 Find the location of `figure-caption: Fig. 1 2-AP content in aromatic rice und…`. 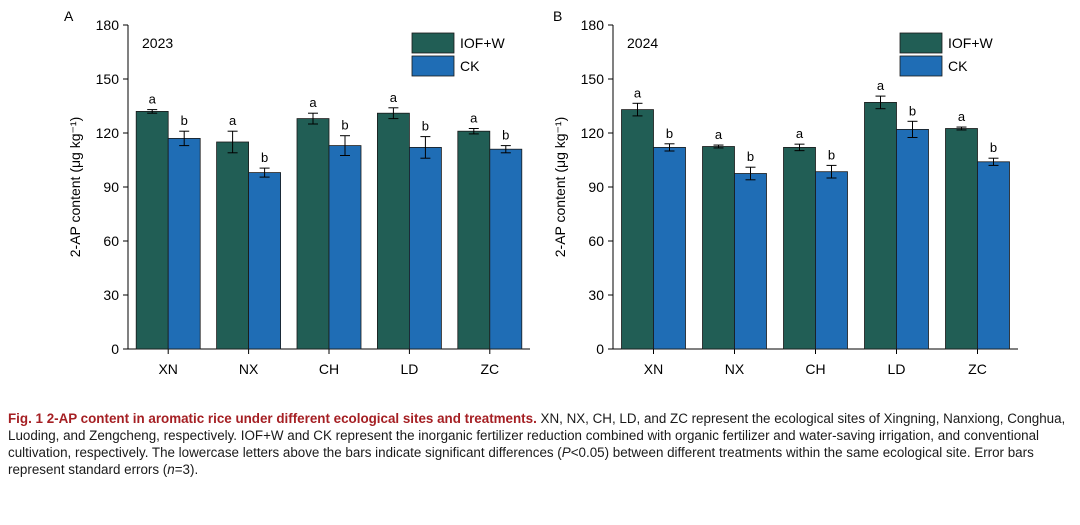

figure-caption: Fig. 1 2-AP content in aromatic rice und… is located at coordinates (541, 444).